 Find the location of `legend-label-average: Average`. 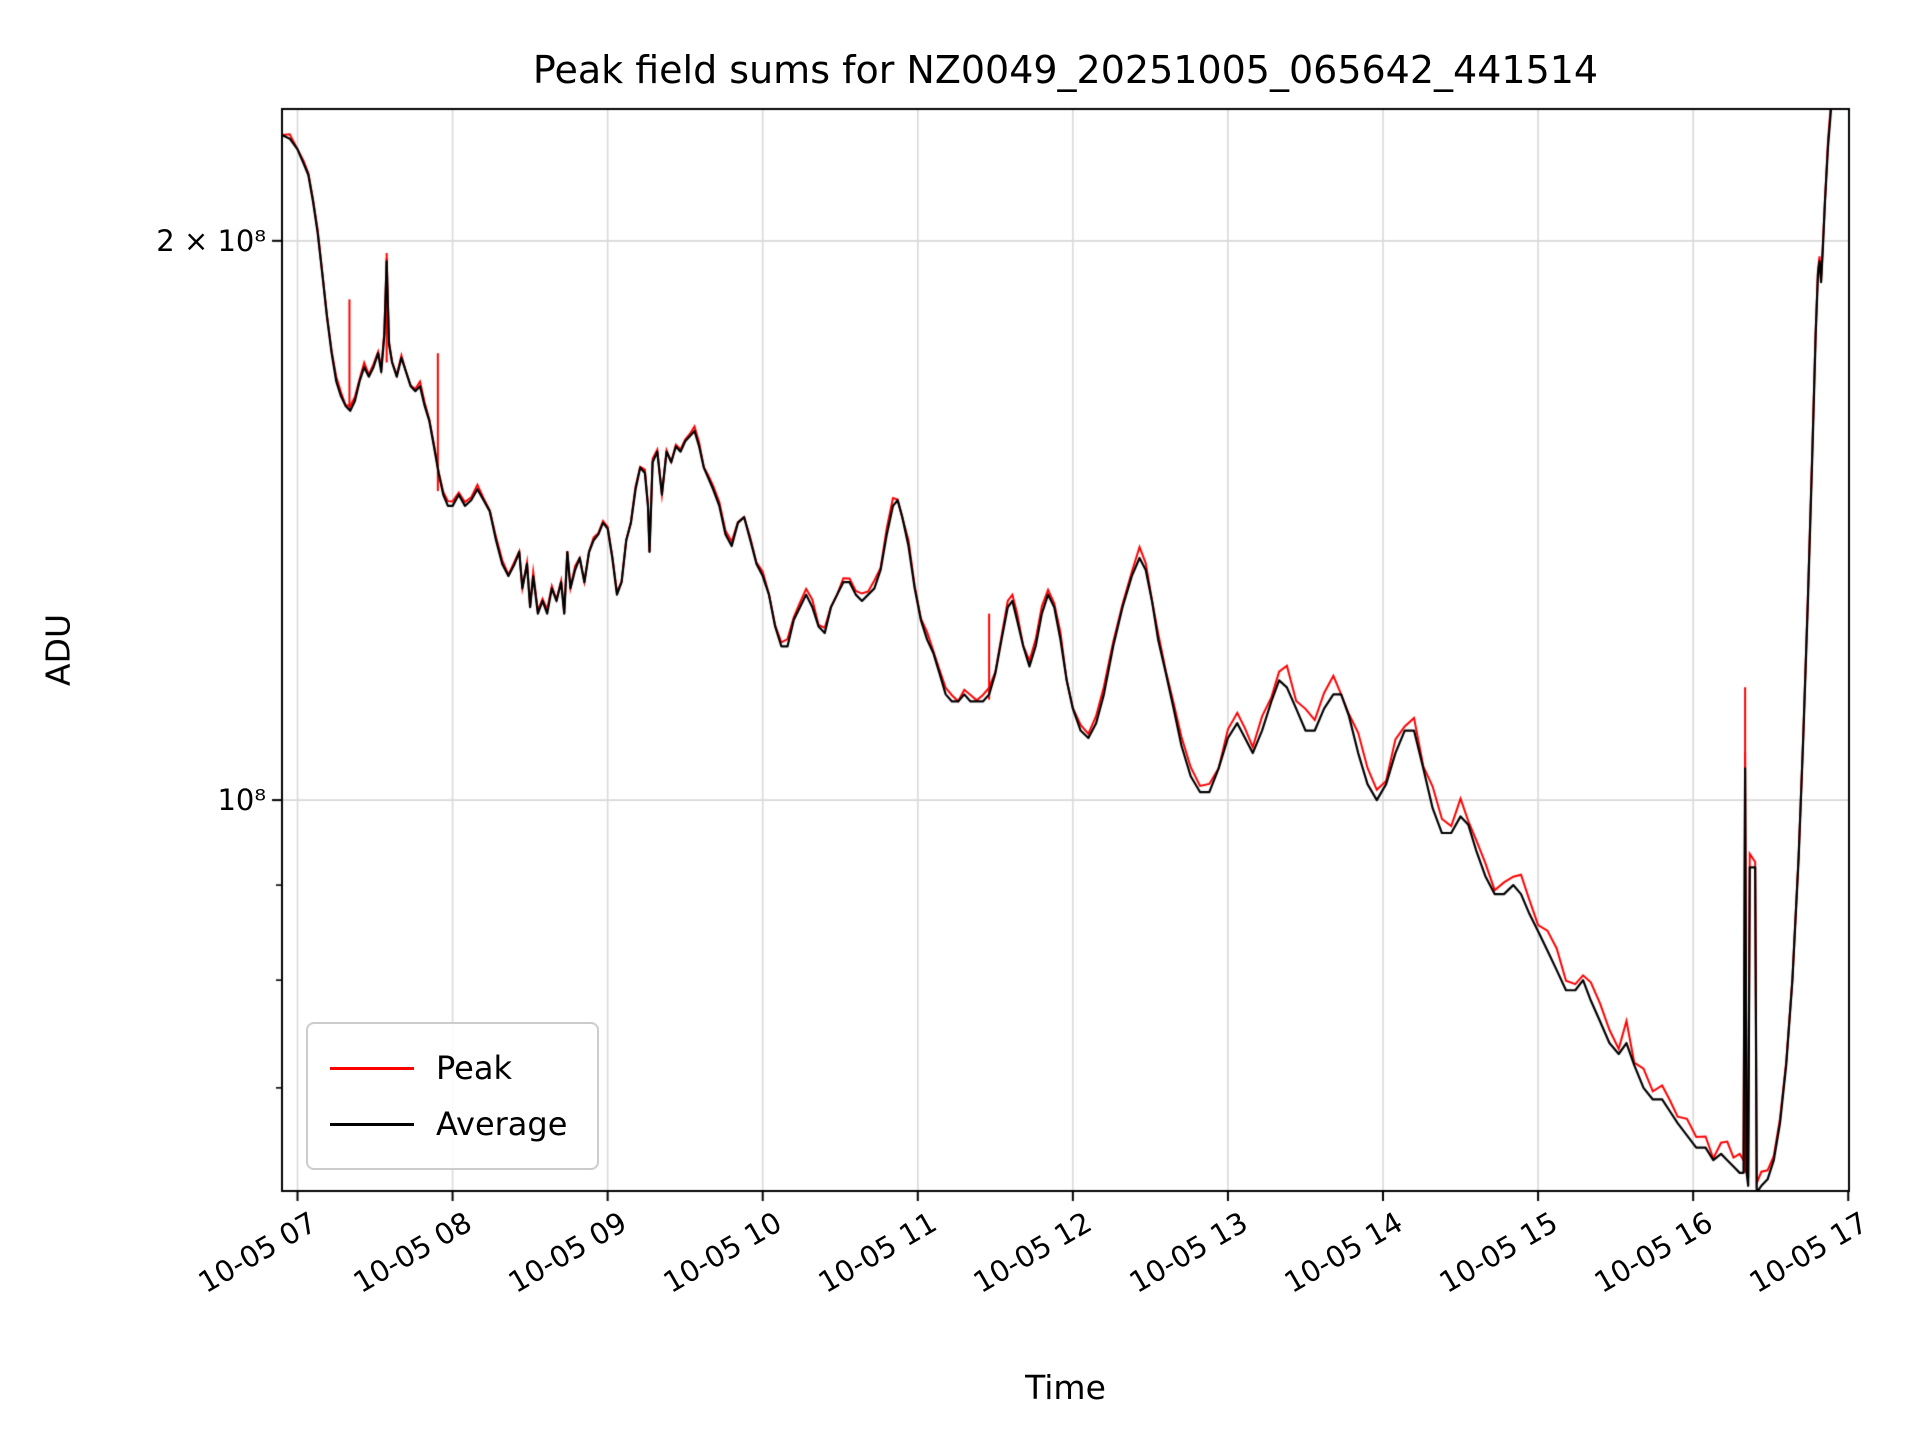

legend-label-average: Average is located at coordinates (502, 1124).